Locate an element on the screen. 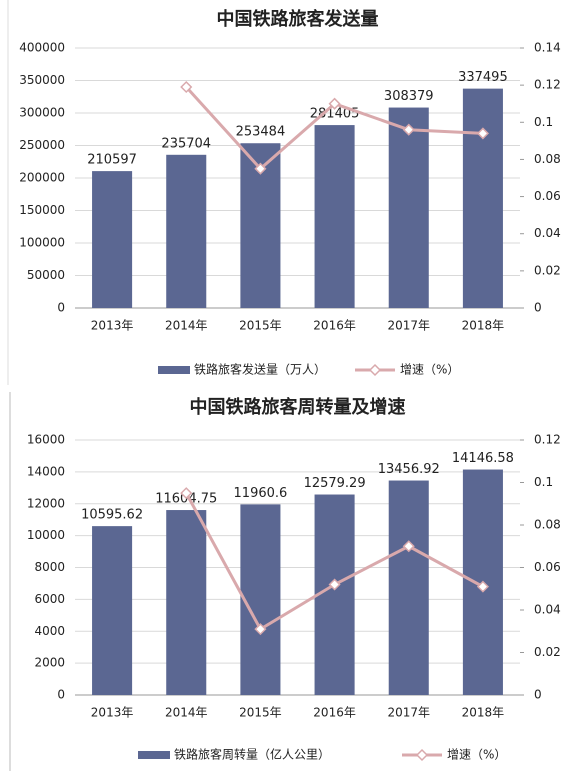 This screenshot has width=583, height=771. y-tick-label: 12000 is located at coordinates (46, 503).